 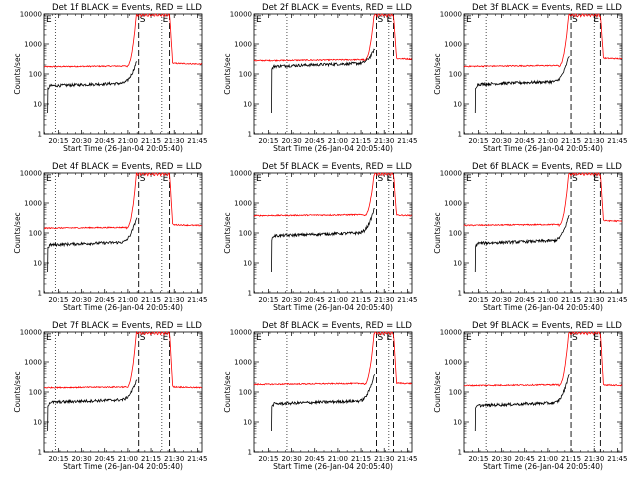 What do you see at coordinates (127, 326) in the screenshot?
I see `panel-title: Det 7f BLACK = Events, RED = LLD` at bounding box center [127, 326].